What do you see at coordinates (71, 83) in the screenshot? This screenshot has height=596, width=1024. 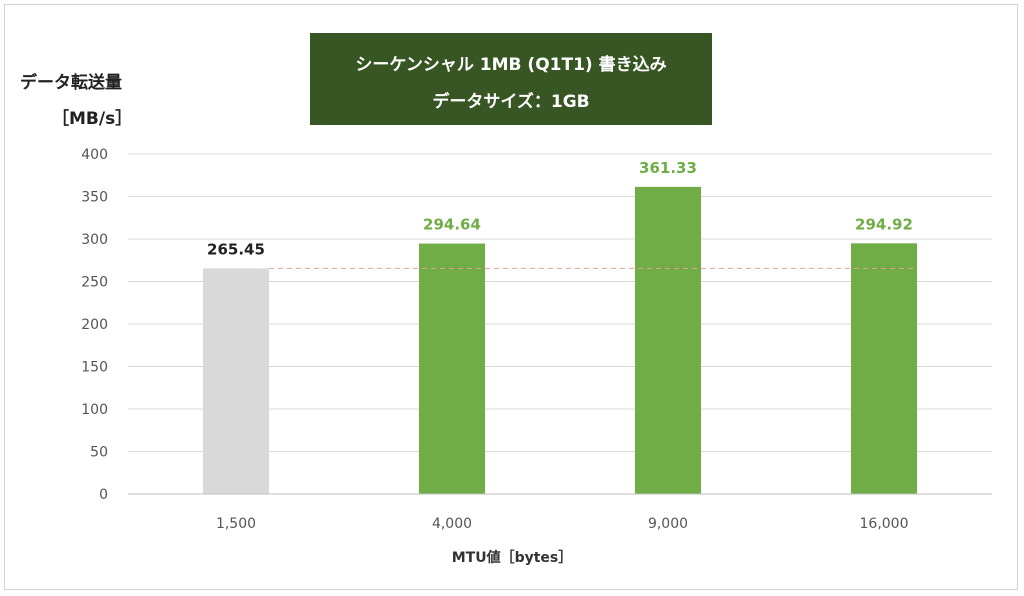 I see `y-axis-label: データ転送量` at bounding box center [71, 83].